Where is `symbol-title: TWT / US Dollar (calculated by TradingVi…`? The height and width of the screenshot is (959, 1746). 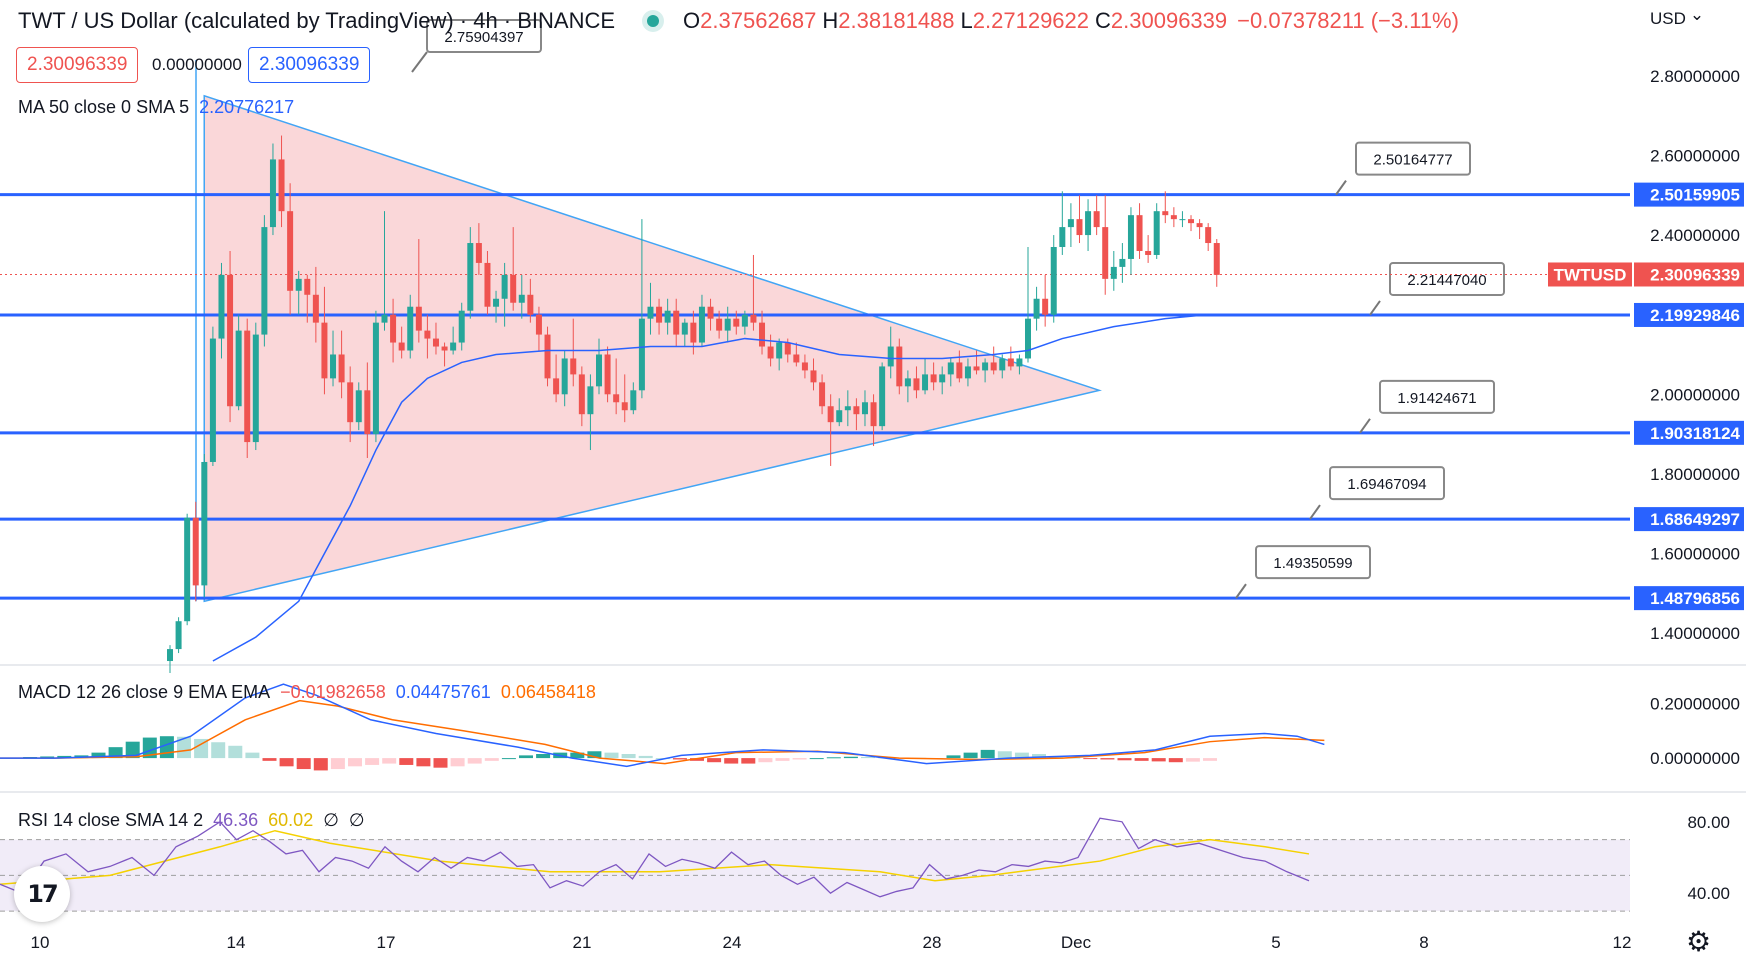 symbol-title: TWT / US Dollar (calculated by TradingVi… is located at coordinates (317, 20).